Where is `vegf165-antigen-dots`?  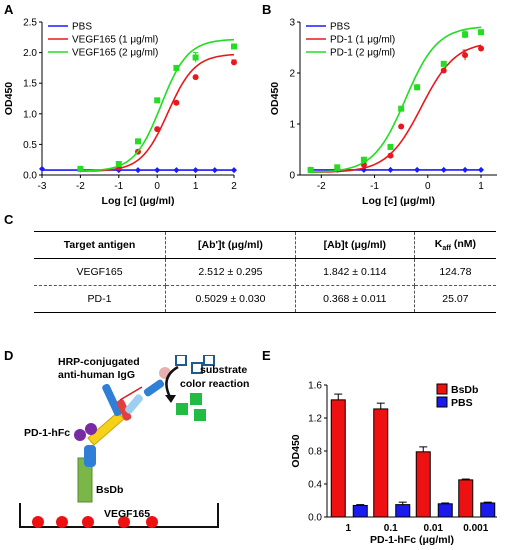 vegf165-antigen-dots is located at coordinates (95, 522).